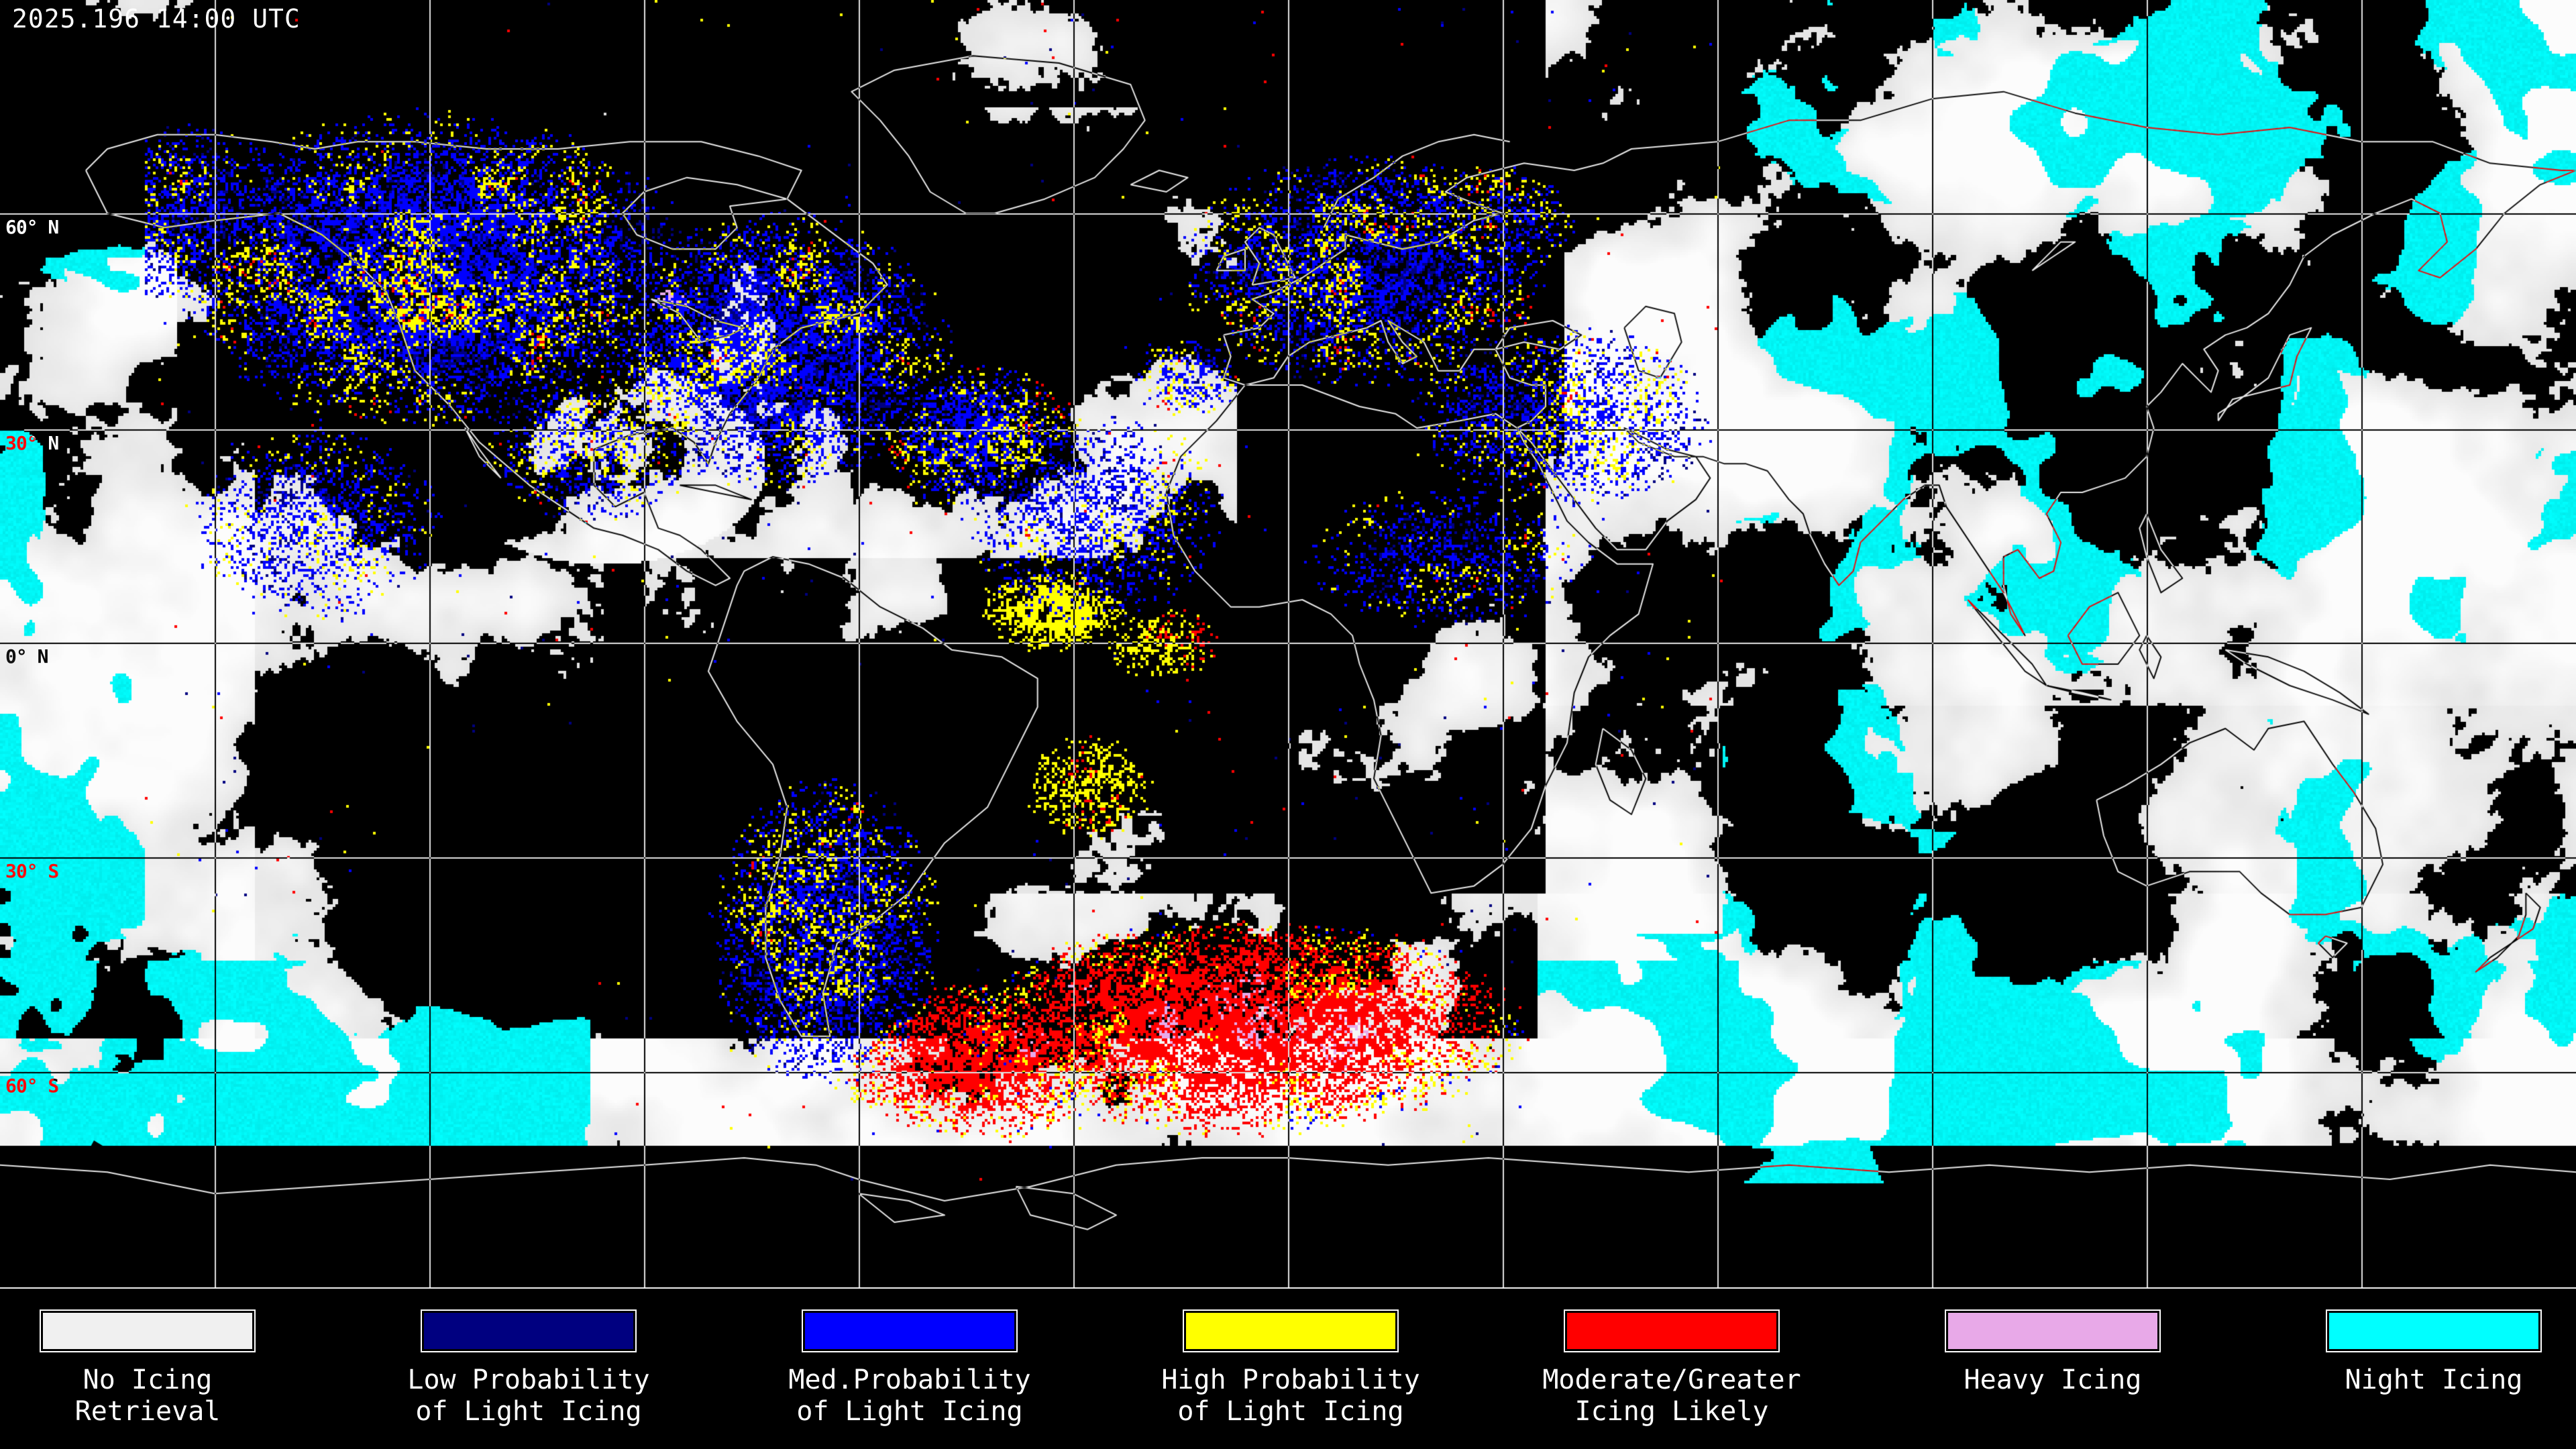  I want to click on timestamp-label: 2025.196 14:00 UTC, so click(156, 19).